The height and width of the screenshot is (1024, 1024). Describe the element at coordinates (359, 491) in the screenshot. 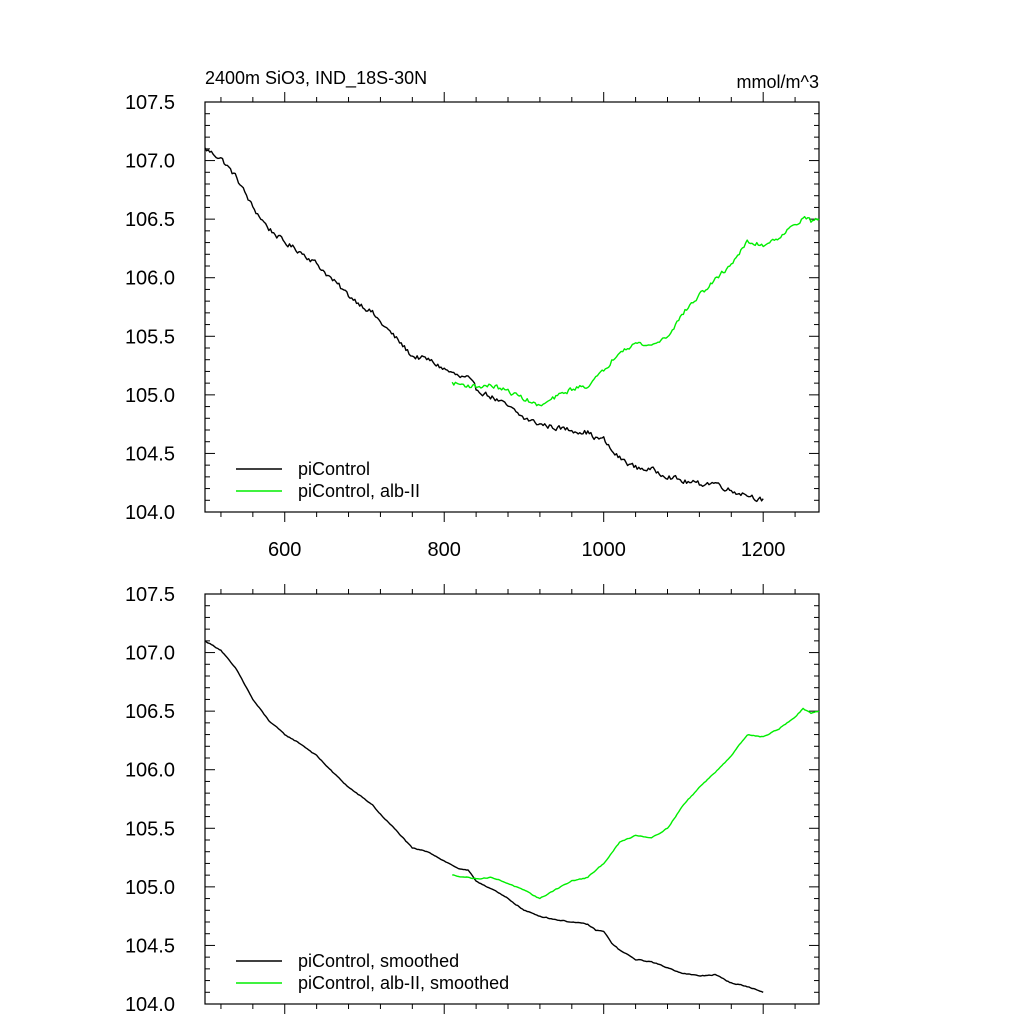

I see `legend-label-picontrol-alb: piControl, alb-II` at that location.